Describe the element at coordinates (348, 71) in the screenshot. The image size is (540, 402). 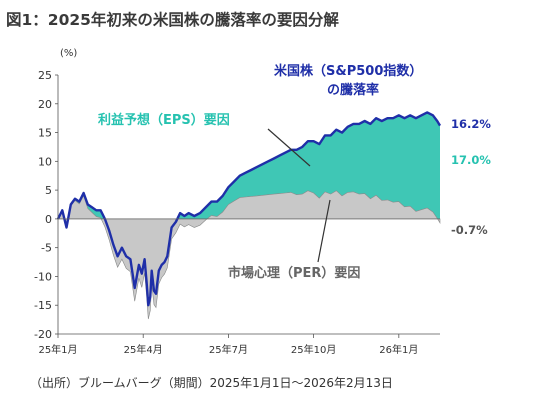
I see `sp500-label-line1: 米国株（S&P500指数）` at that location.